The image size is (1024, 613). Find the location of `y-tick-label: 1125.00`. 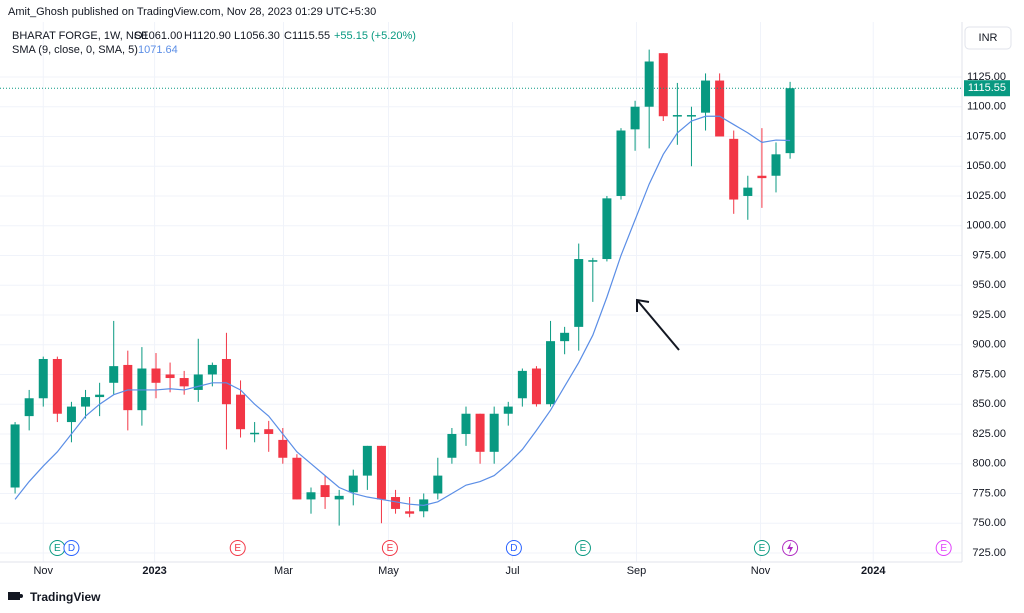

y-tick-label: 1125.00 is located at coordinates (986, 77).